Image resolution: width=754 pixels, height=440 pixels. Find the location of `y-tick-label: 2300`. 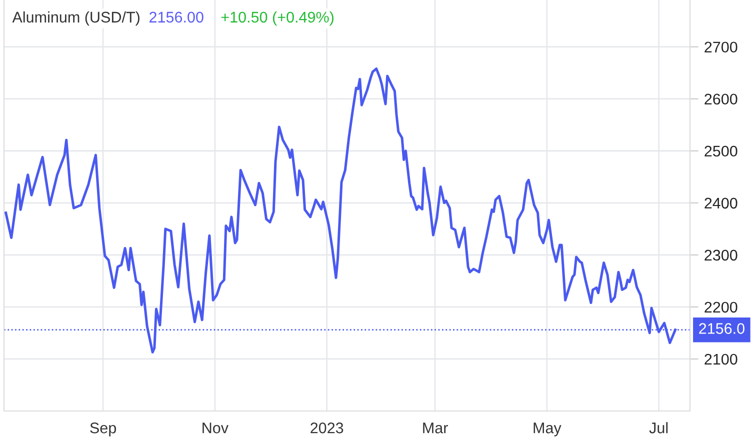

y-tick-label: 2300 is located at coordinates (721, 255).